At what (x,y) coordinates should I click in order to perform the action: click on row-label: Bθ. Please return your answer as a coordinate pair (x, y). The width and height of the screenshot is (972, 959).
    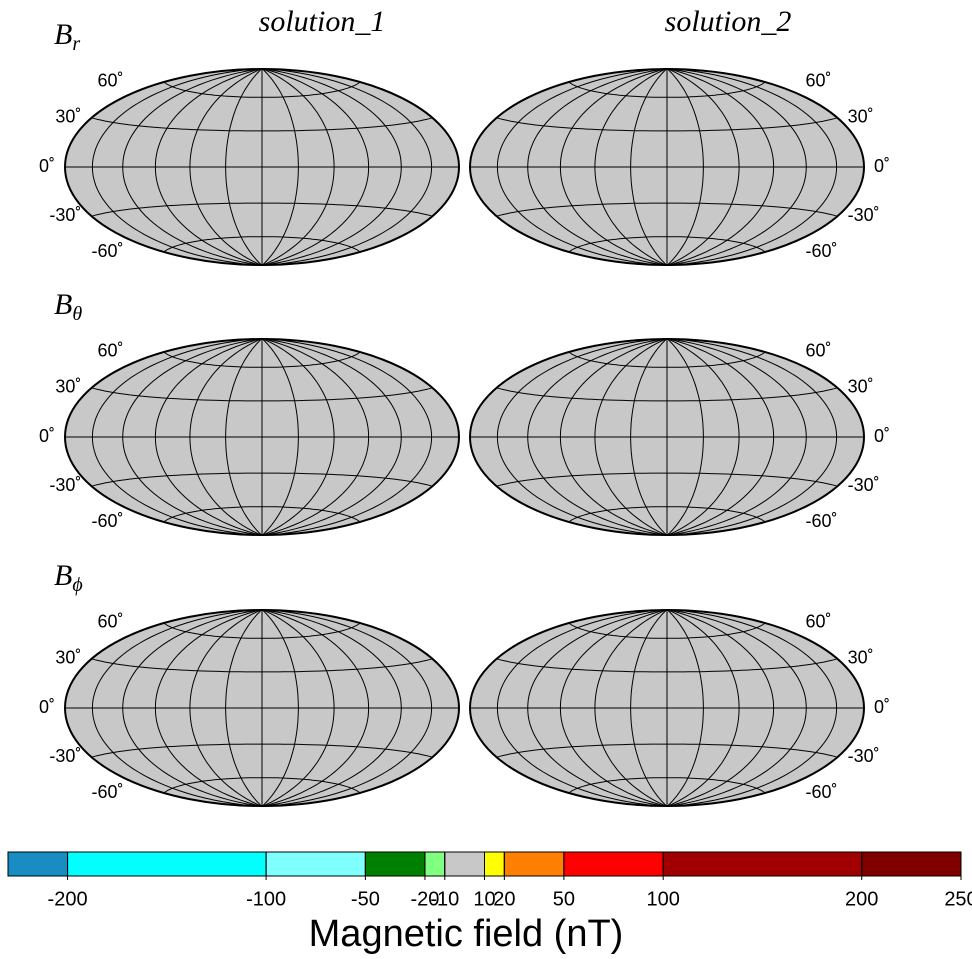
    Looking at the image, I should click on (68, 306).